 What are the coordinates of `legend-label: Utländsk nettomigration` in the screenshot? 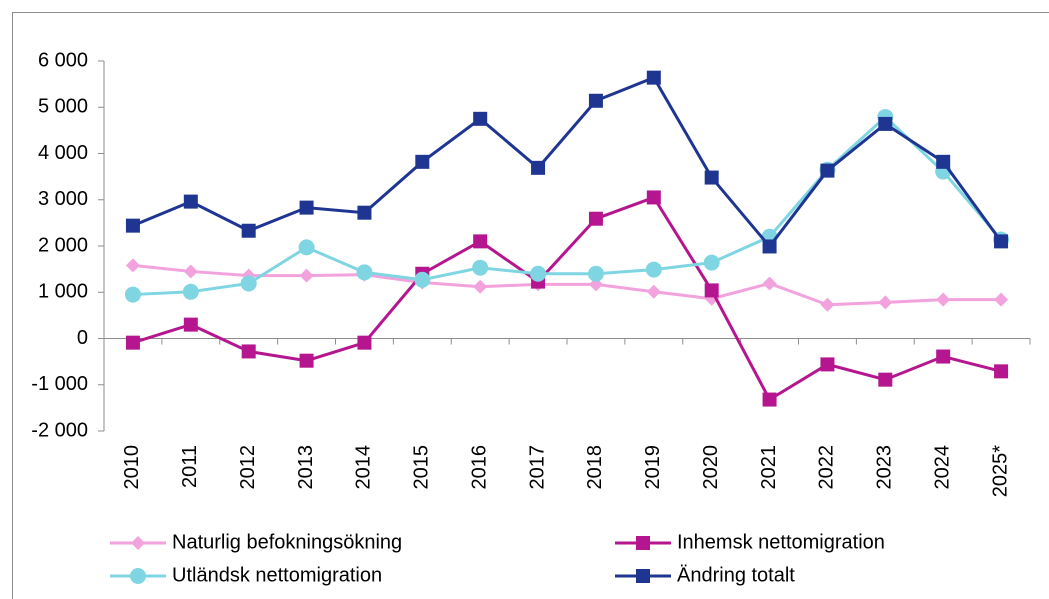 It's located at (277, 575).